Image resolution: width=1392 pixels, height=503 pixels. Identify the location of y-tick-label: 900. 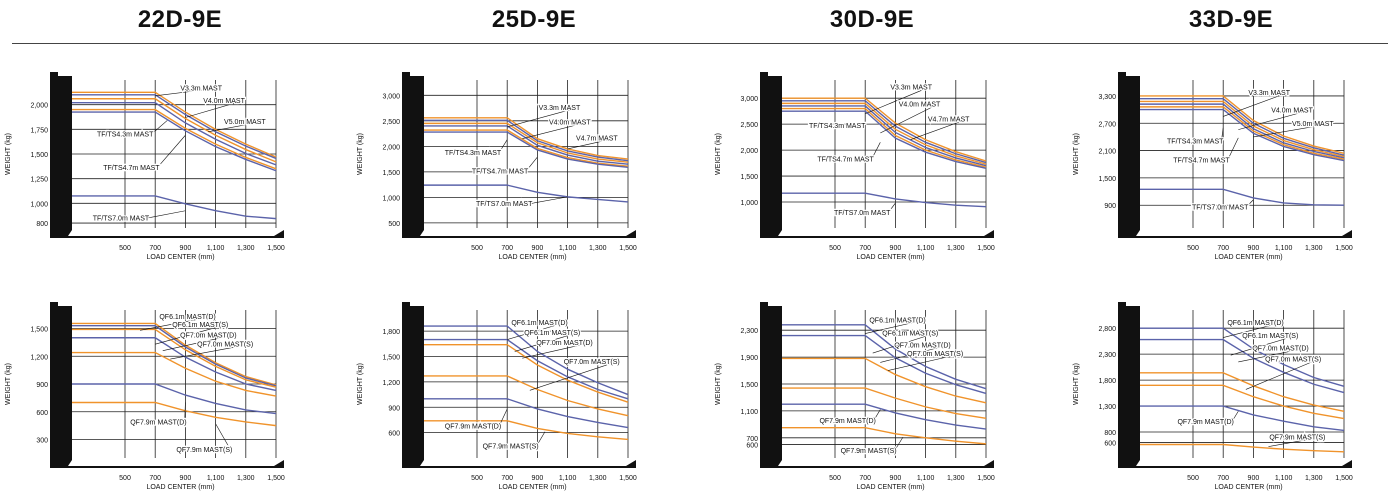
(1110, 206).